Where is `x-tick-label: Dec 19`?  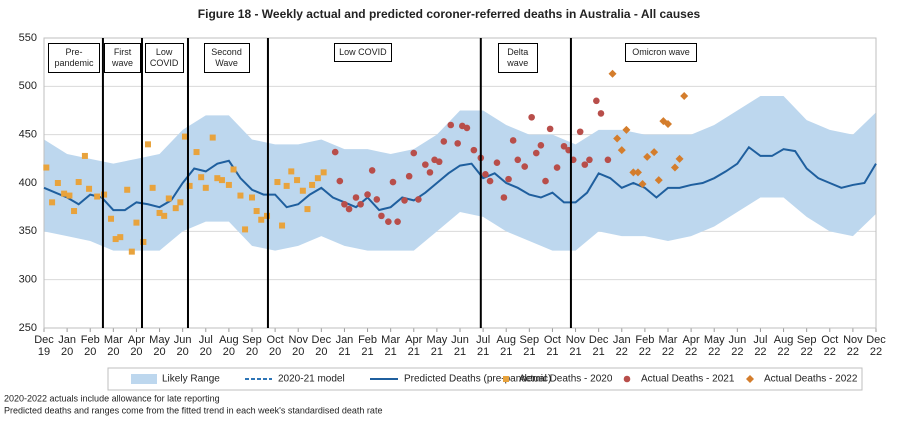 x-tick-label: Dec 19 is located at coordinates (44, 346).